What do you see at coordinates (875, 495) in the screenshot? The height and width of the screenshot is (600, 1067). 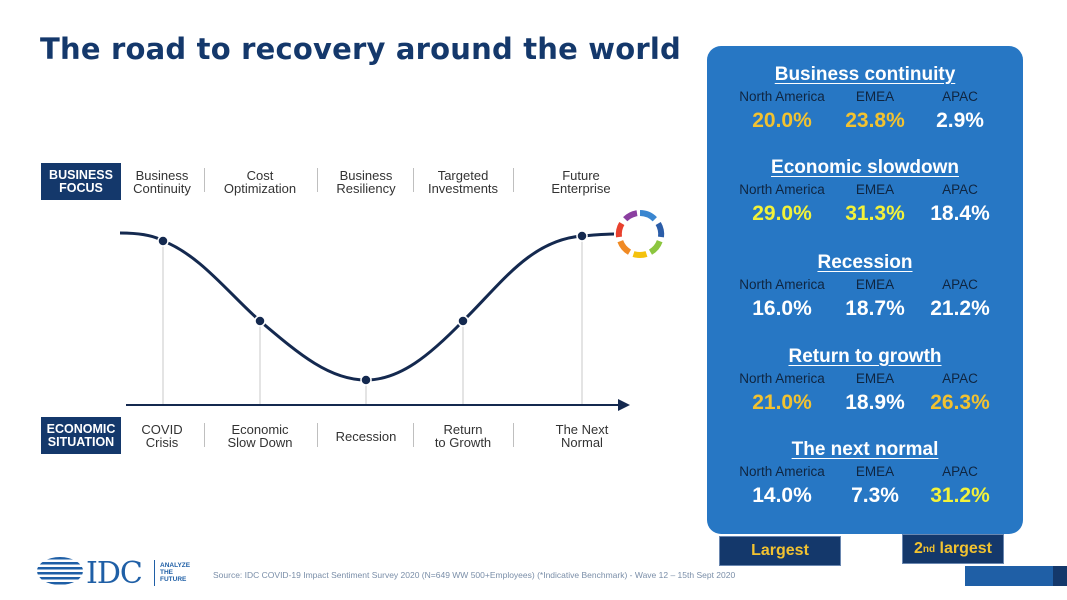 I see `value-emea: 7.3%` at bounding box center [875, 495].